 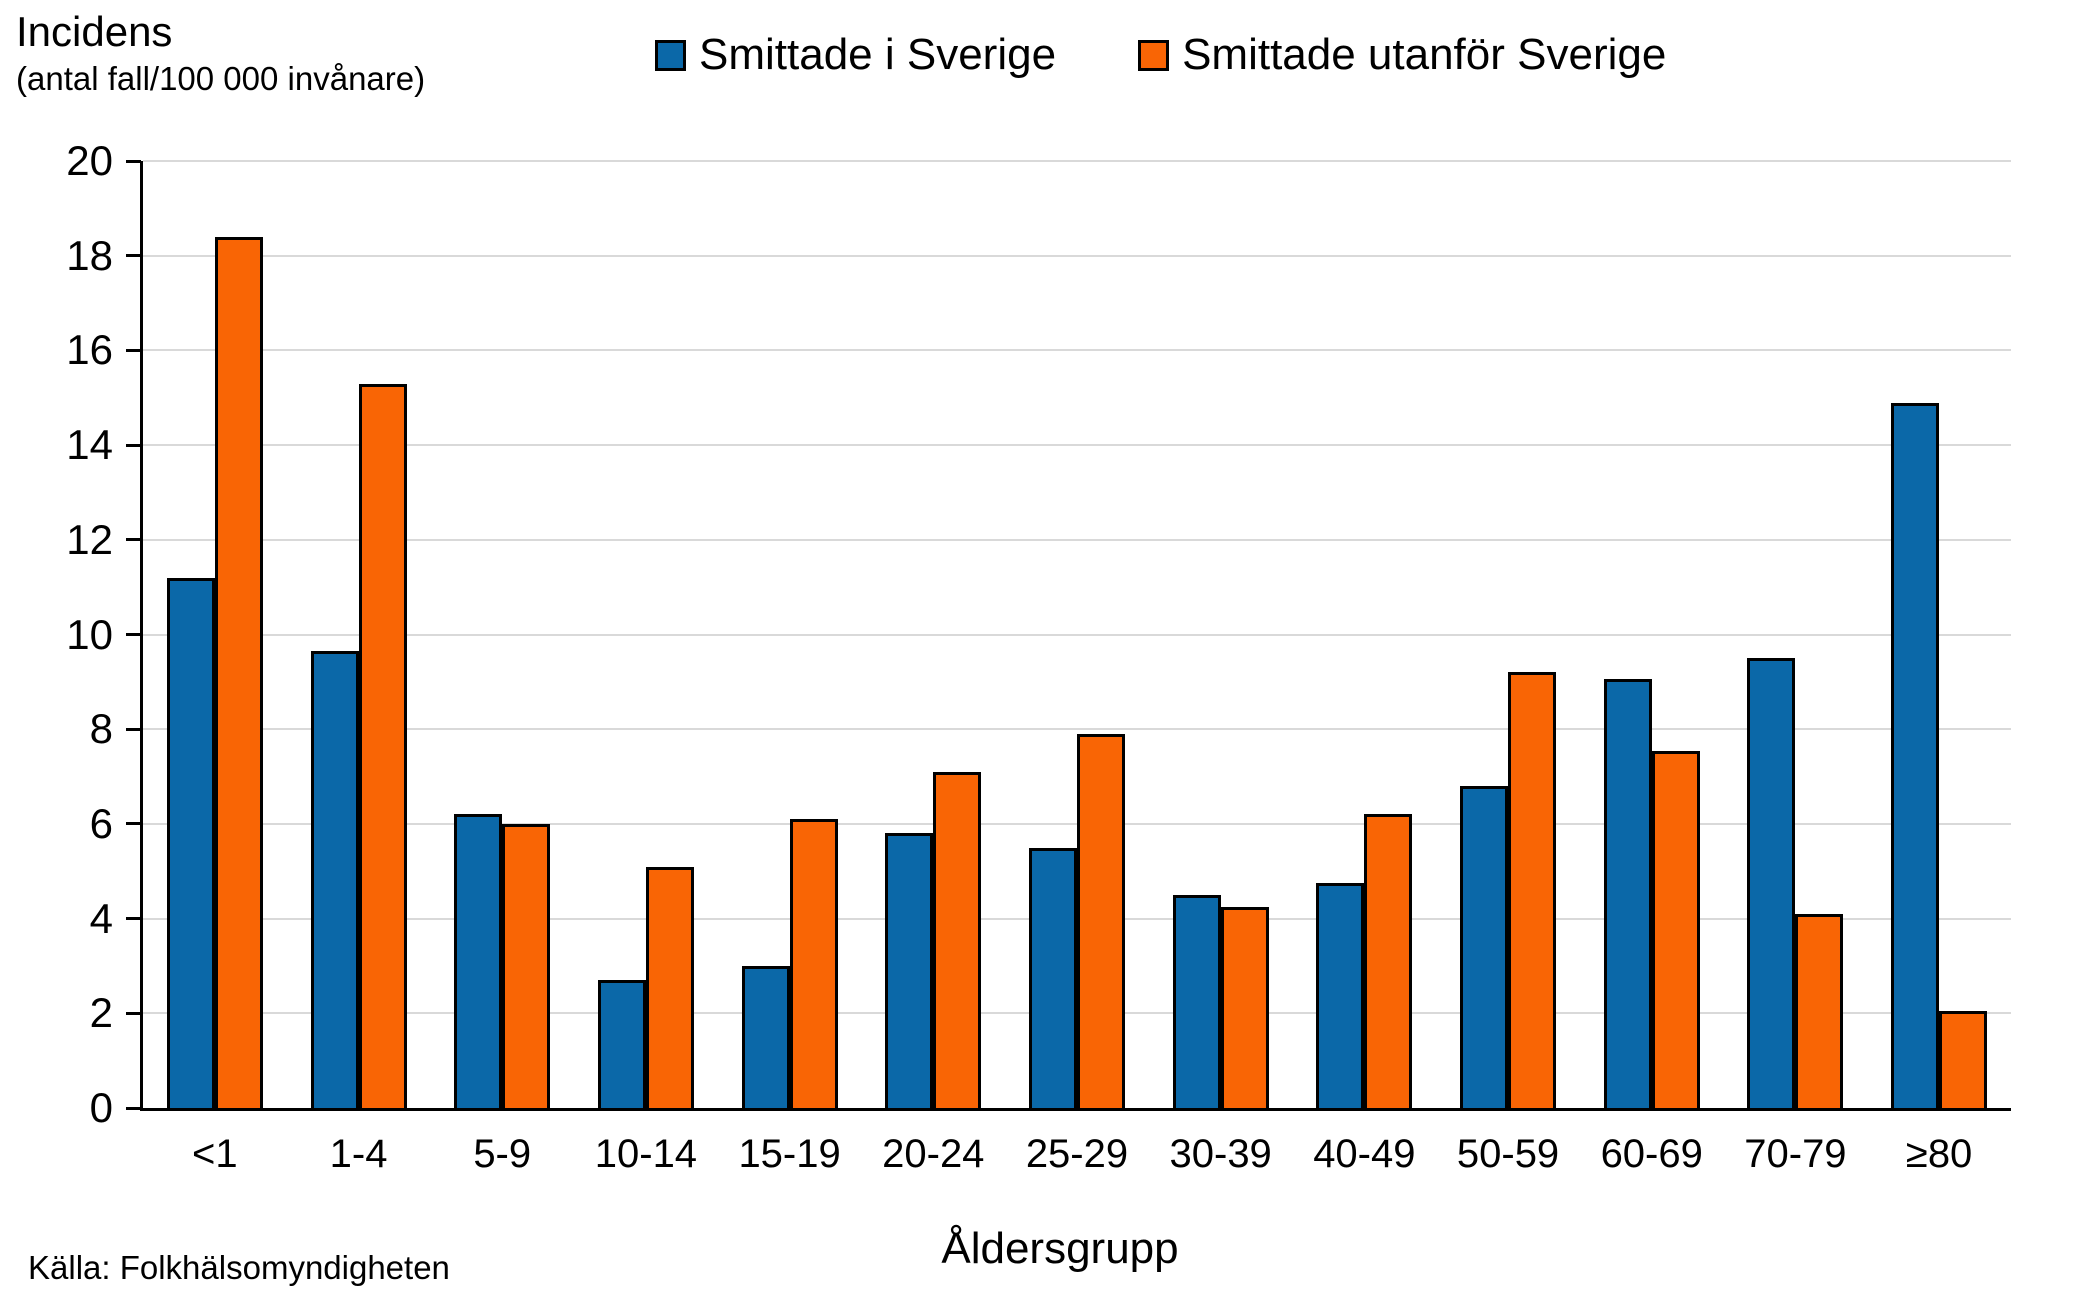 I want to click on bar-group: 10-14, so click(x=646, y=668).